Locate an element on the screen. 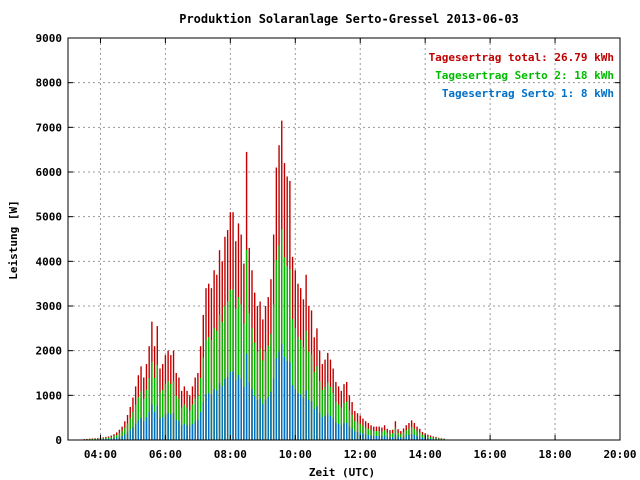 Image resolution: width=640 pixels, height=480 pixels. x-tick-label: 12:00 is located at coordinates (360, 454).